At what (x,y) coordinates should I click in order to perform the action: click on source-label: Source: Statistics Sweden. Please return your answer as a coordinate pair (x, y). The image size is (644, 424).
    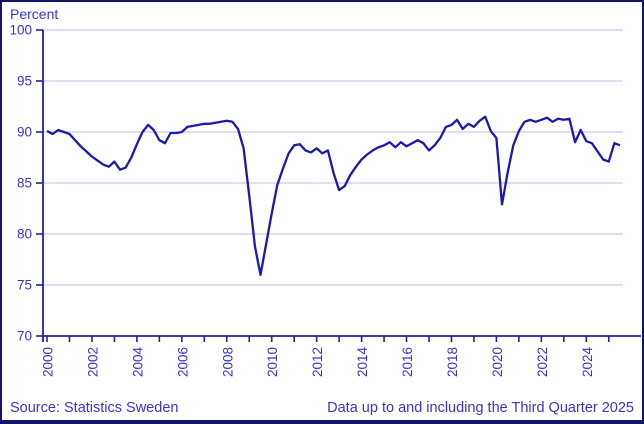
    Looking at the image, I should click on (94, 408).